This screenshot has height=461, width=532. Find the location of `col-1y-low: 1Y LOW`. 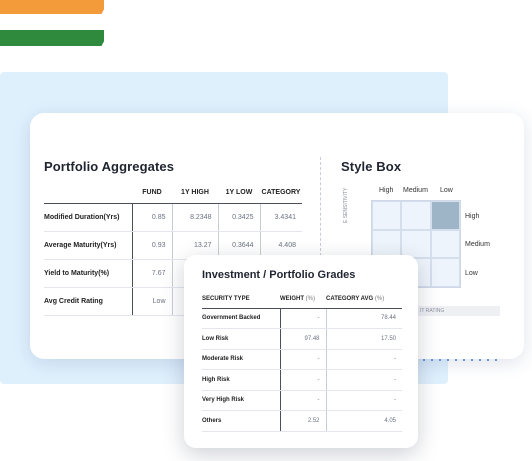

col-1y-low: 1Y LOW is located at coordinates (239, 193).